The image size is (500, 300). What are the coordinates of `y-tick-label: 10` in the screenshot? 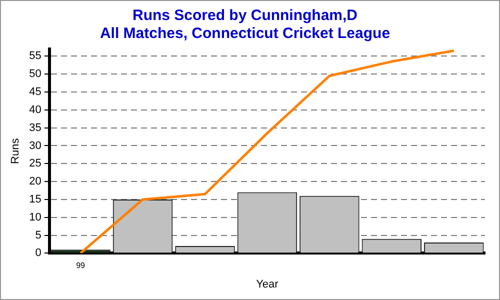 It's located at (35, 217).